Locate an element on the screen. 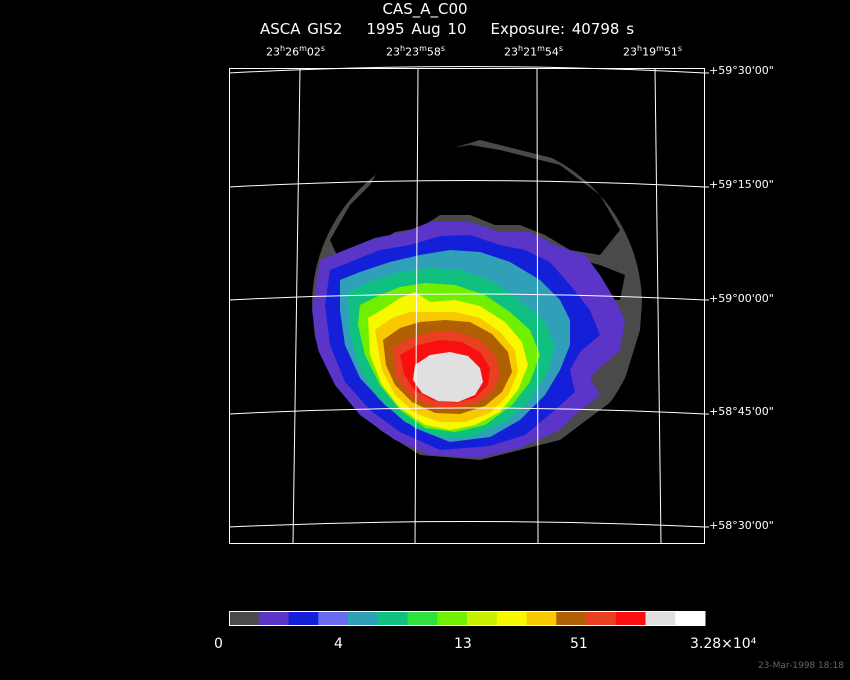  colorbar is located at coordinates (467, 618).